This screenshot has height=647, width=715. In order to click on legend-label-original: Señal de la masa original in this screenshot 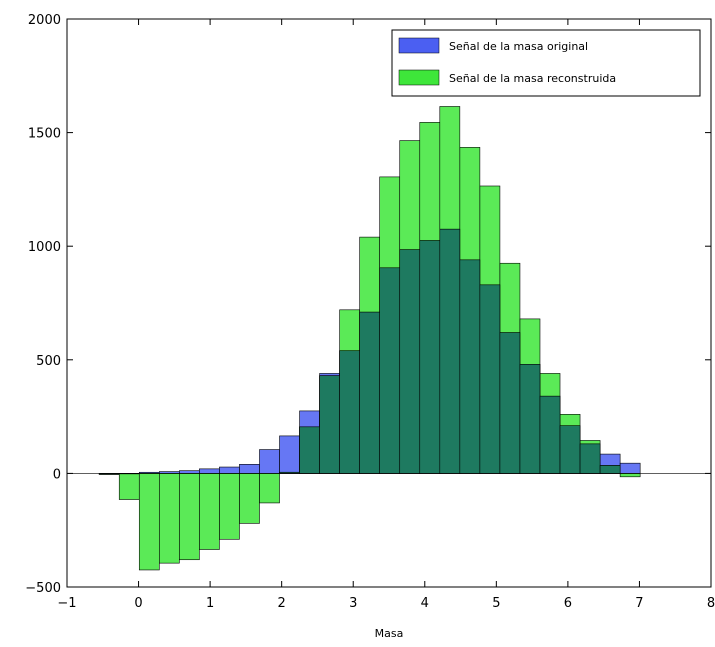, I will do `click(518, 46)`.